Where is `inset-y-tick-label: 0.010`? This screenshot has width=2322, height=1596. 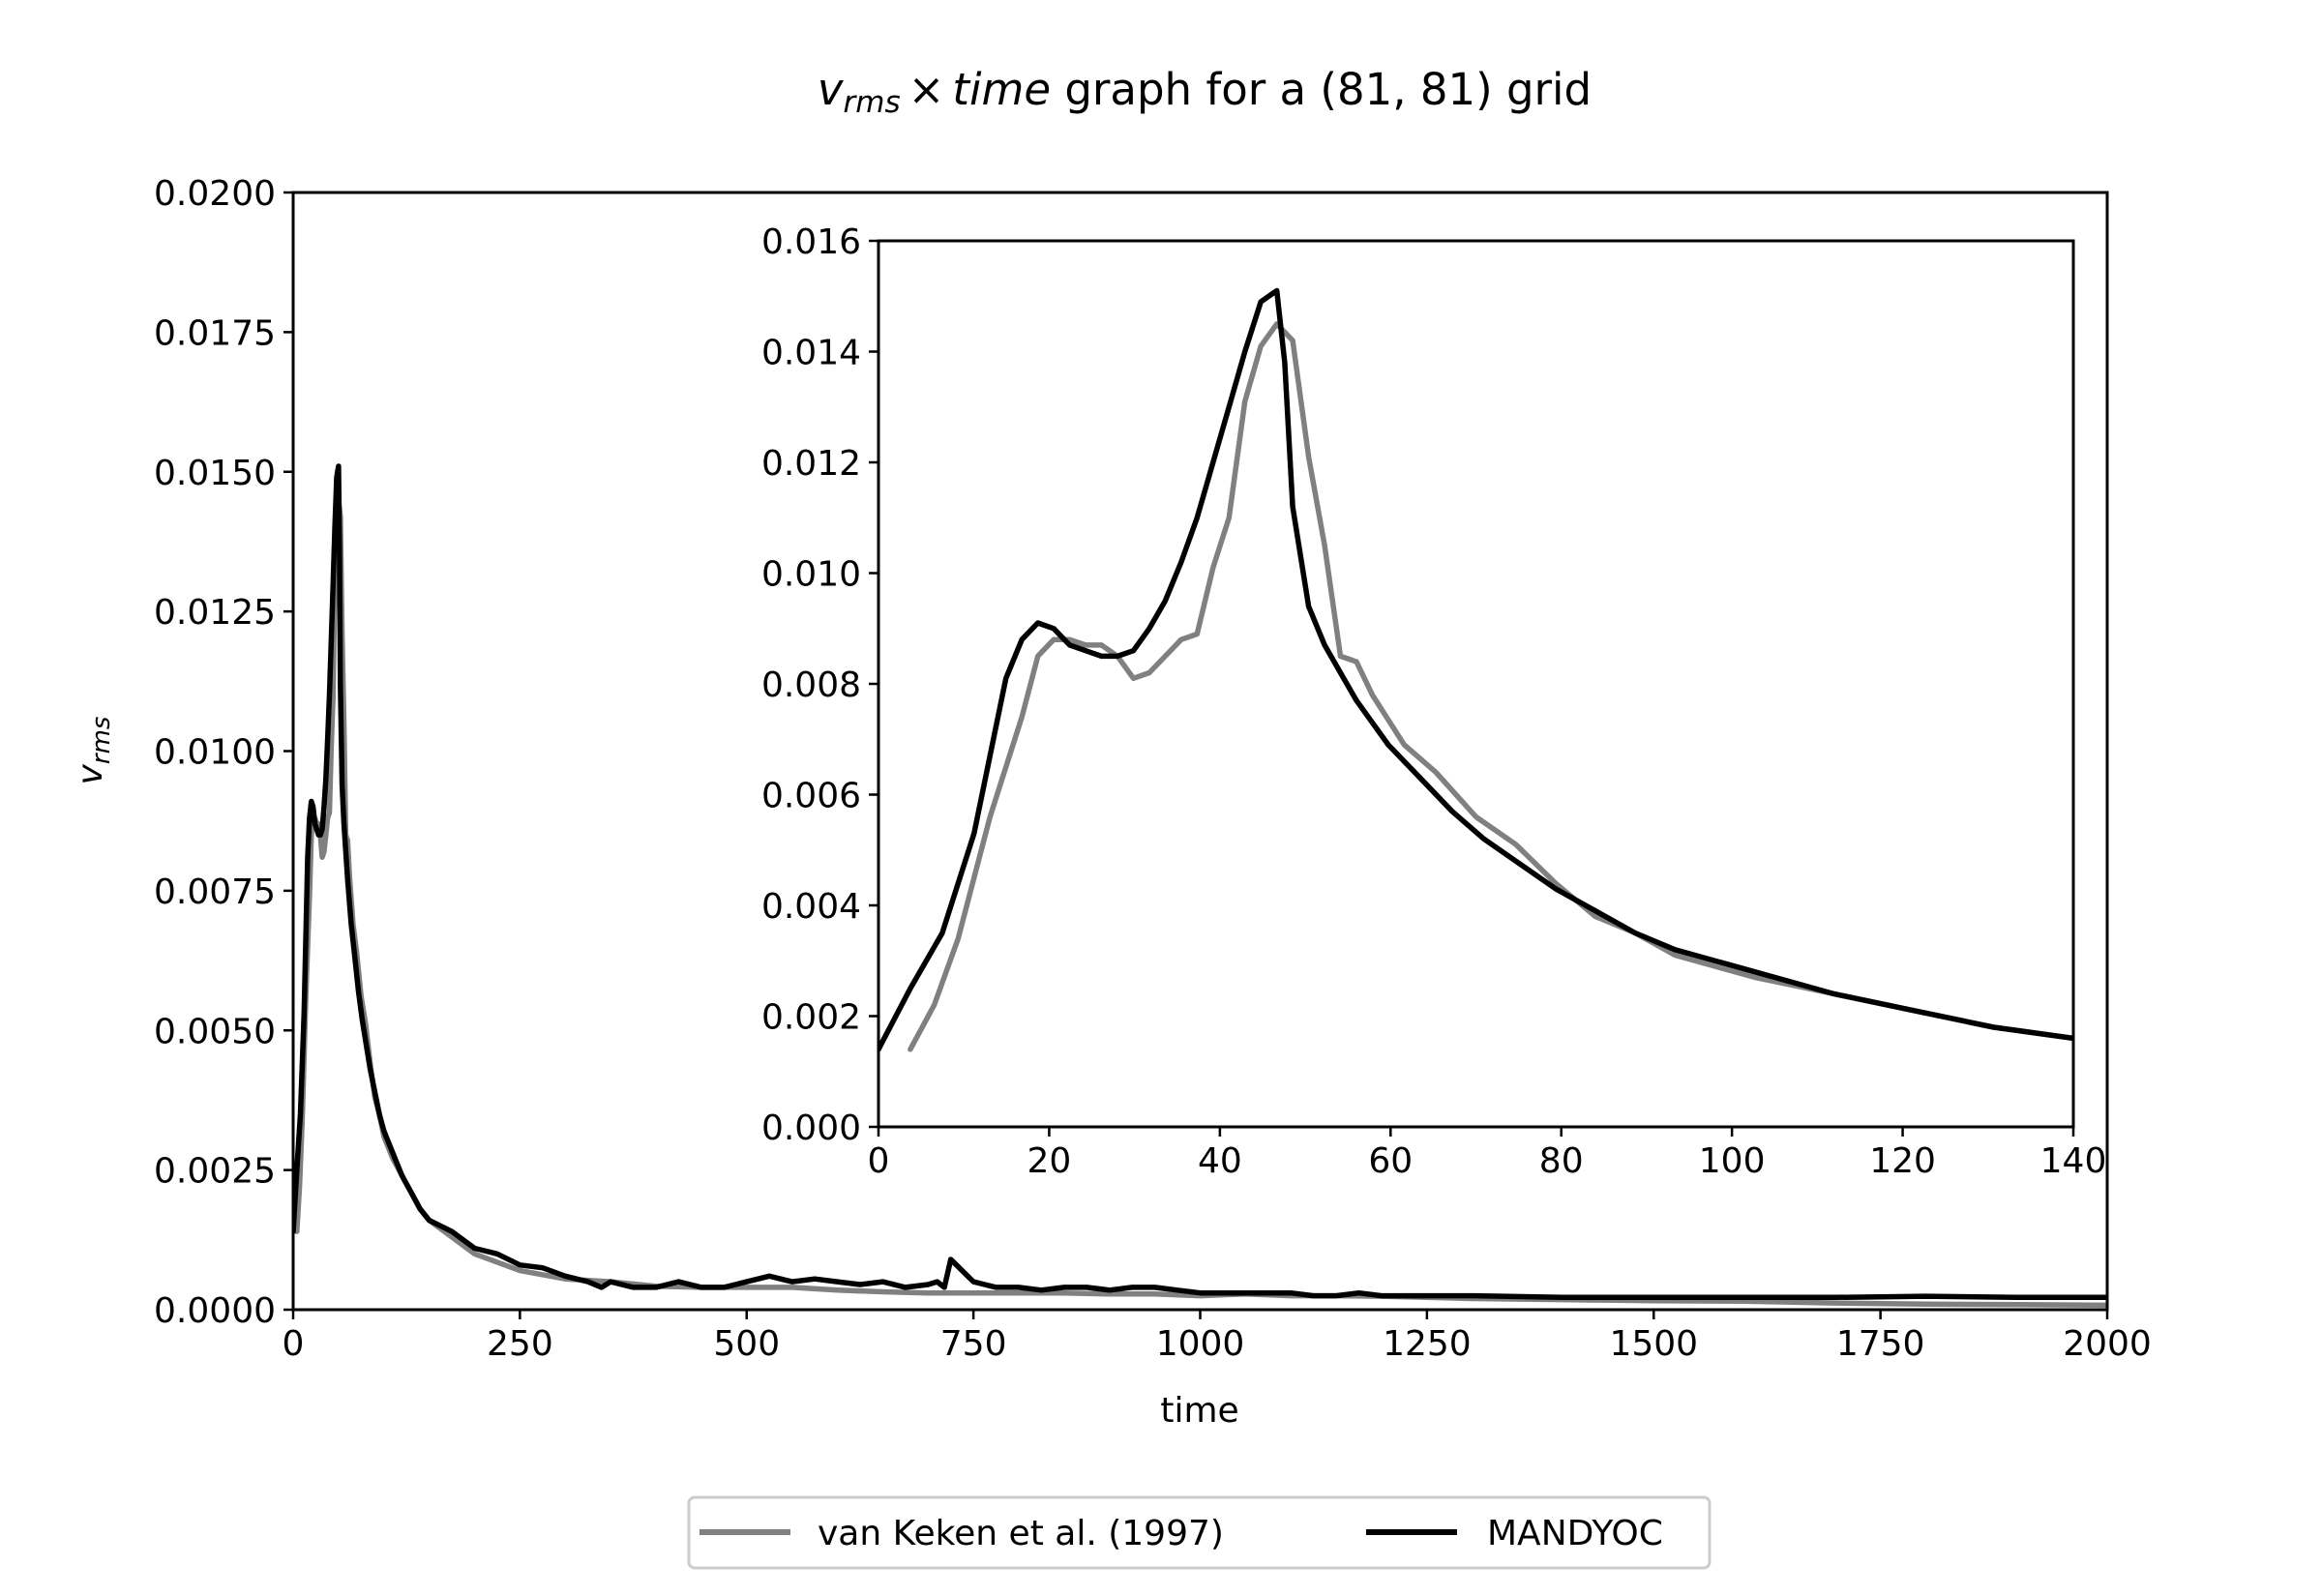
inset-y-tick-label: 0.010 is located at coordinates (811, 575).